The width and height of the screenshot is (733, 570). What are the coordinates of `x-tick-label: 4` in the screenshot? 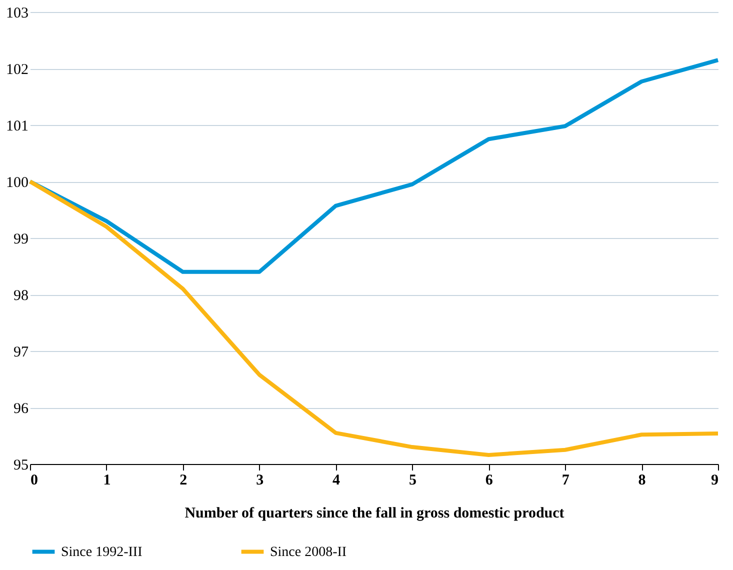 It's located at (336, 480).